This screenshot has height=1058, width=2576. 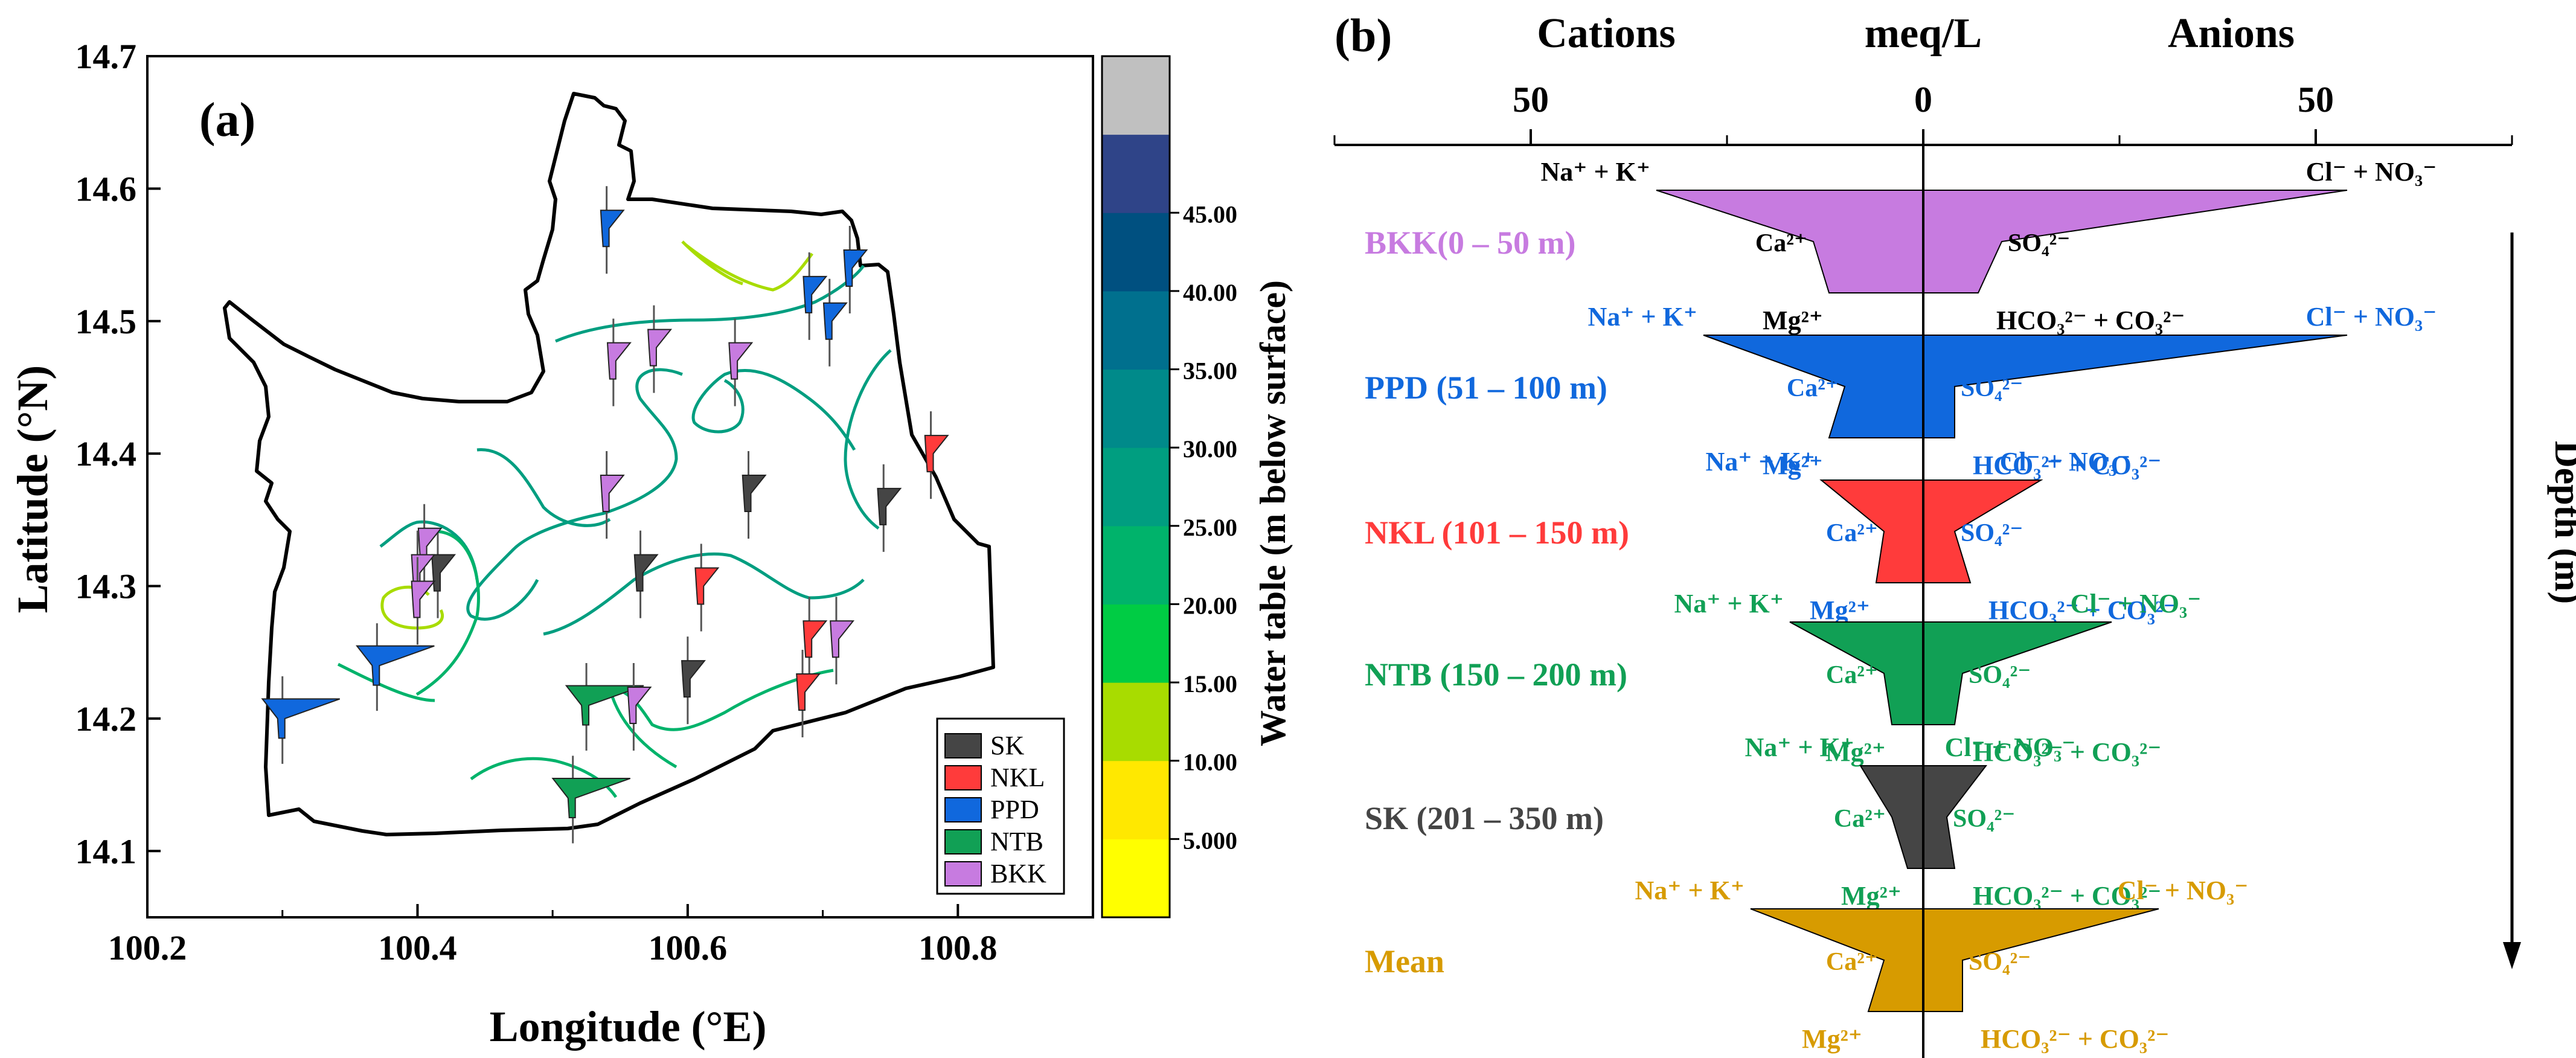 I want to click on x-tick-label: 100.6, so click(x=688, y=948).